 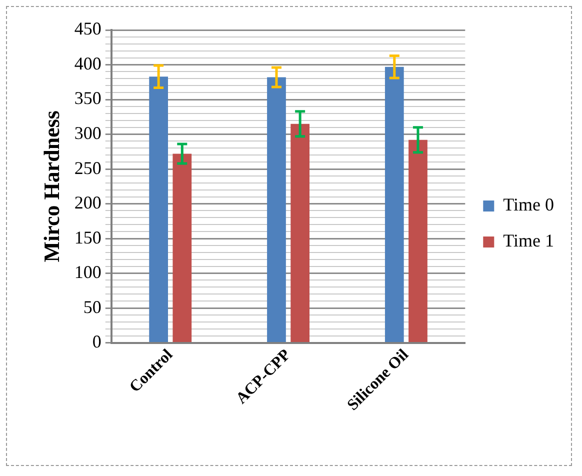 What do you see at coordinates (88, 28) in the screenshot?
I see `y-tick-label: 450` at bounding box center [88, 28].